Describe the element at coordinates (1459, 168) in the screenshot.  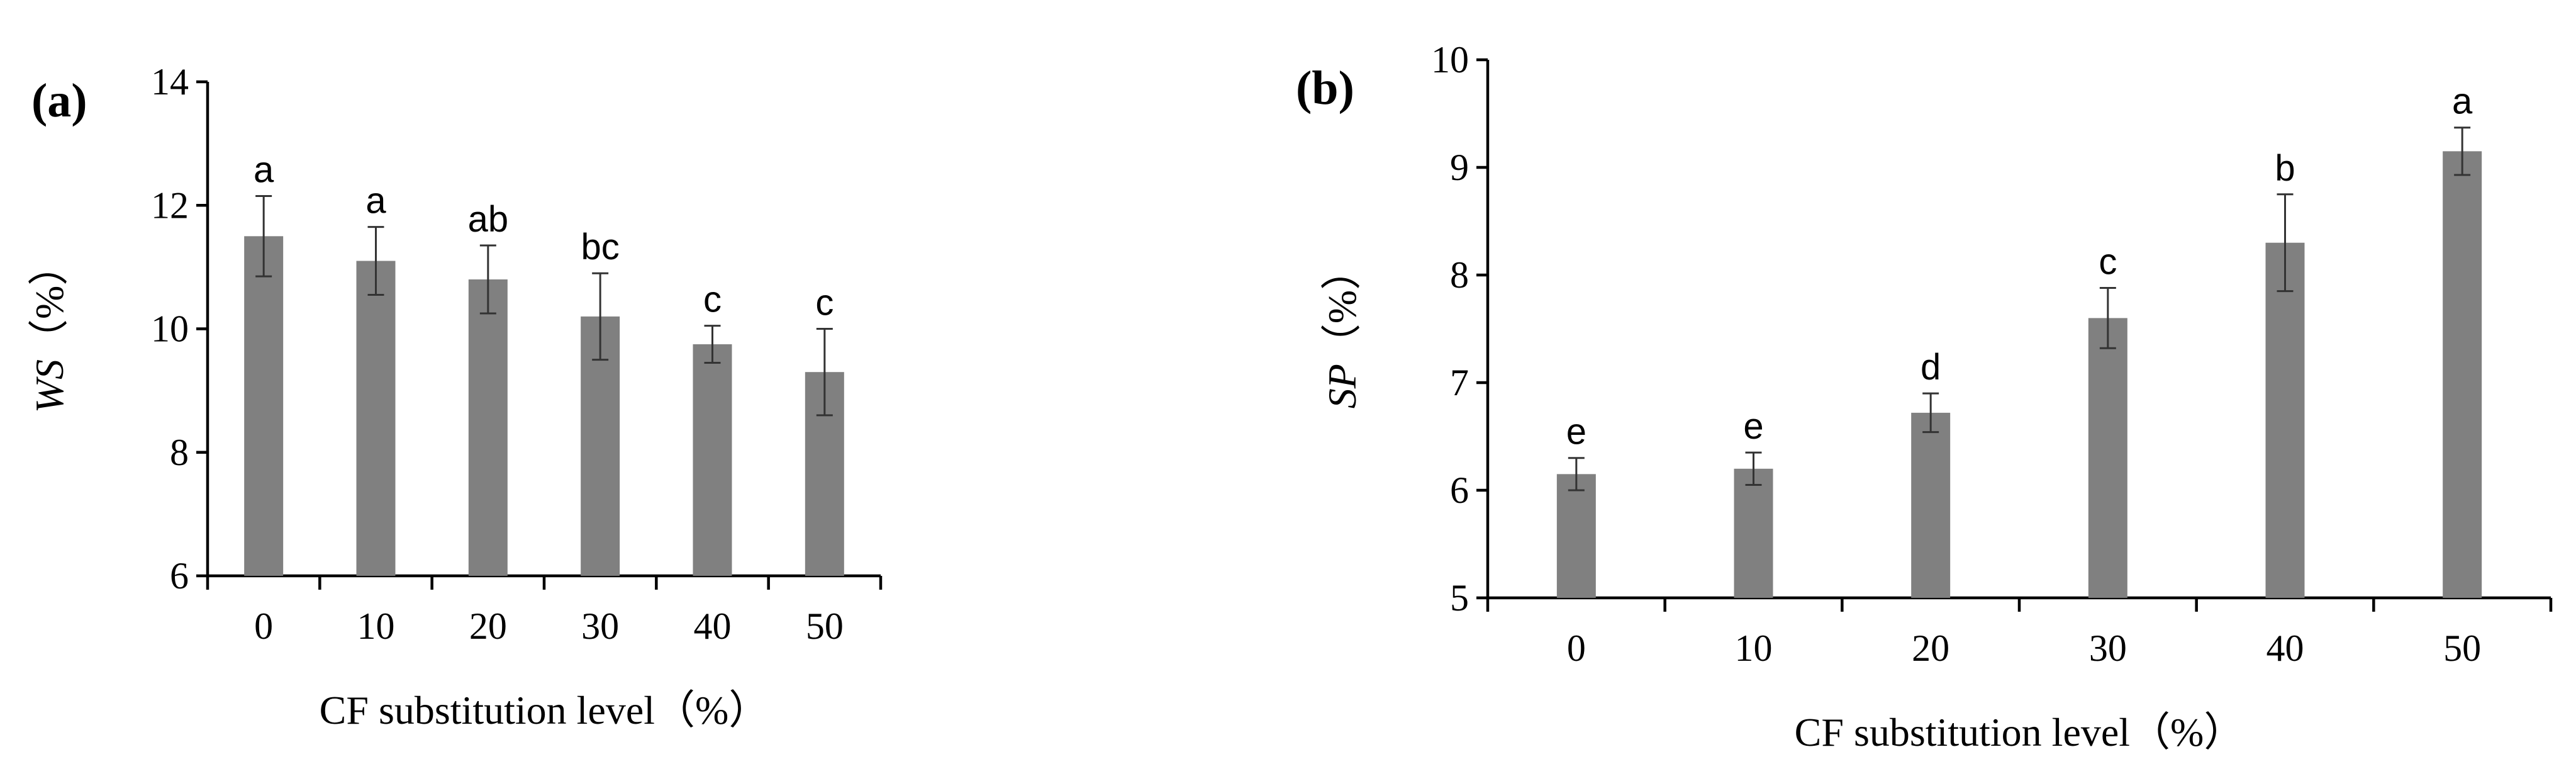
I see `y-tick-label: 9` at that location.